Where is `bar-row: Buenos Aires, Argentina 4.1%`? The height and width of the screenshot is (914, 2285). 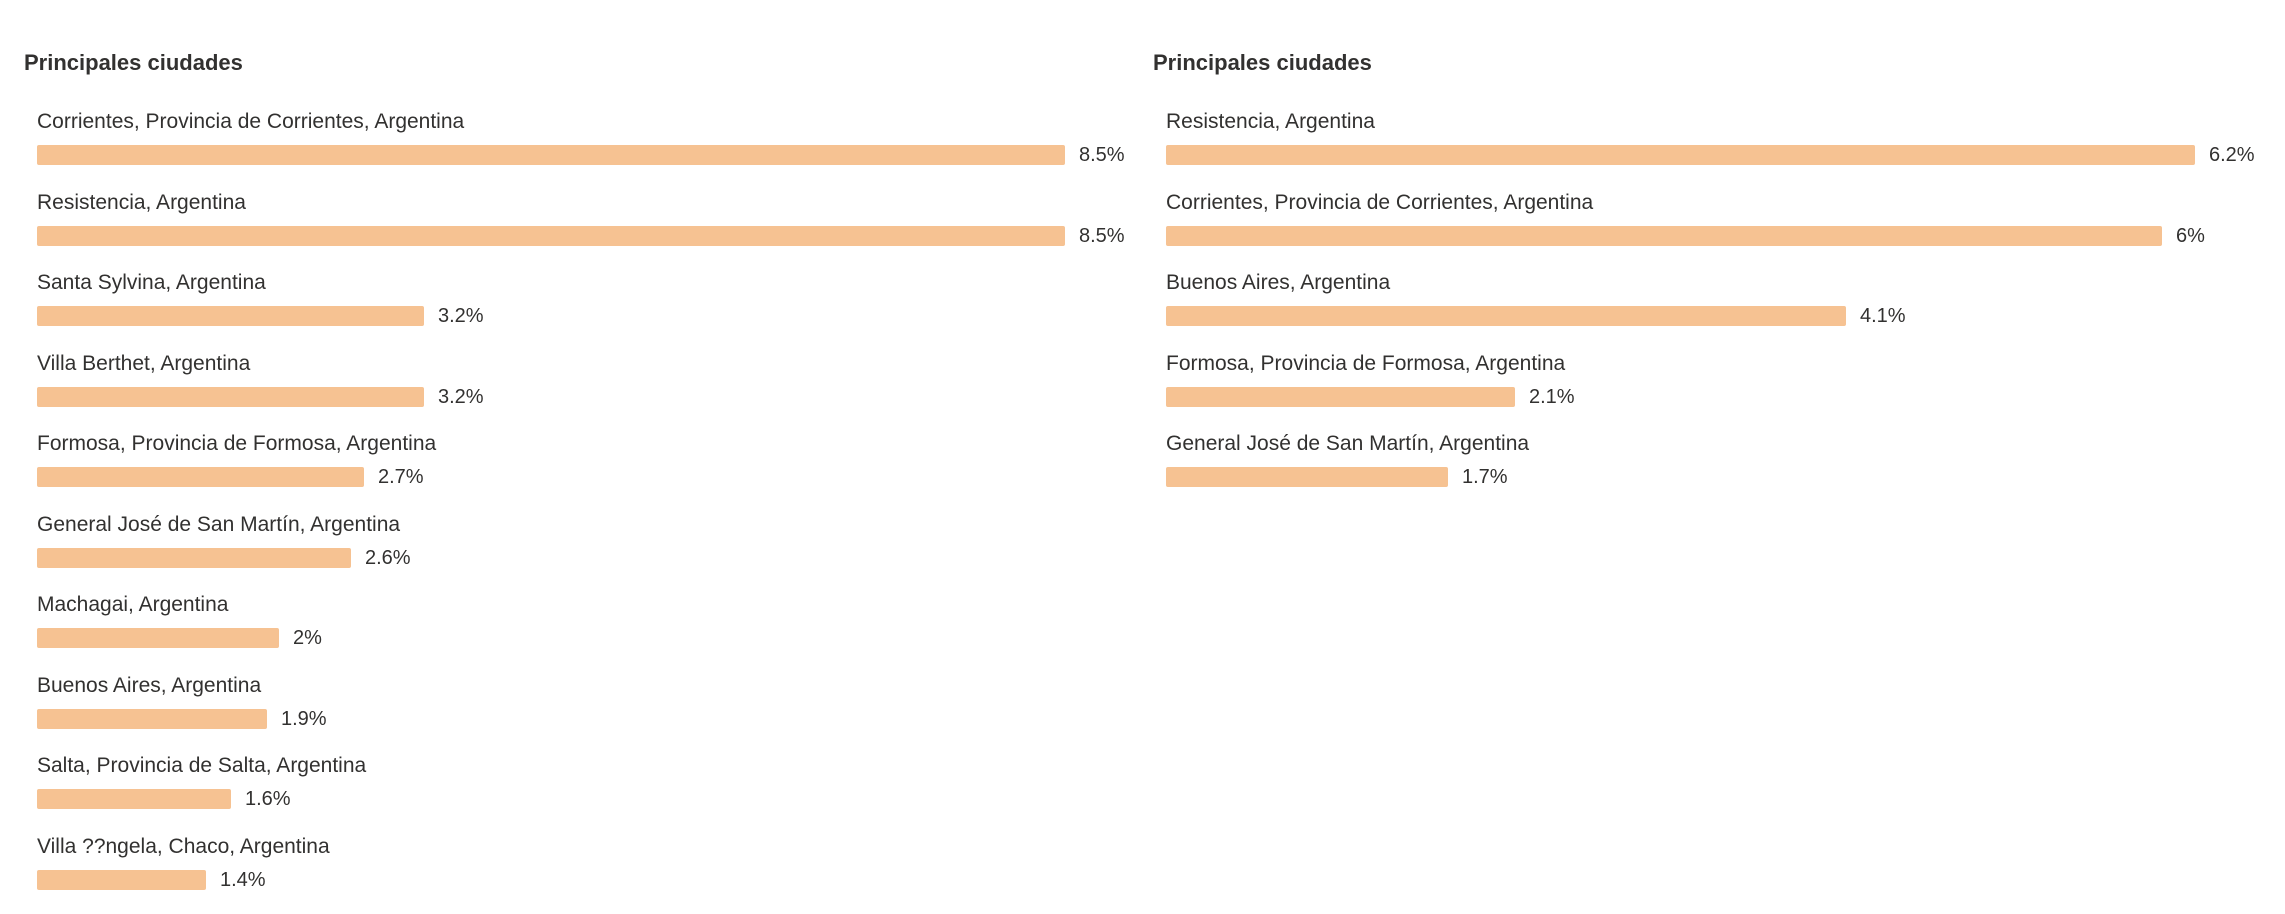
bar-row: Buenos Aires, Argentina 4.1% is located at coordinates (1719, 309).